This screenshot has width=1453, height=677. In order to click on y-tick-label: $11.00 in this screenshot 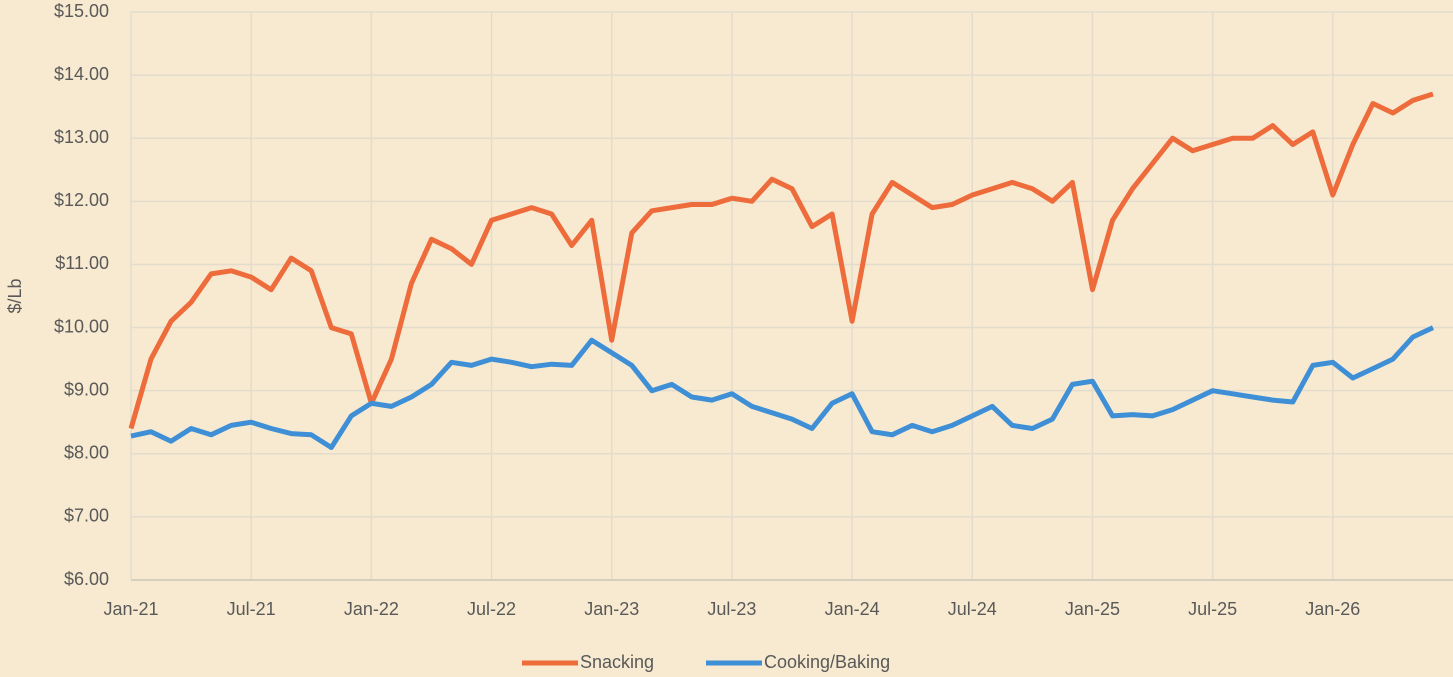, I will do `click(82, 263)`.